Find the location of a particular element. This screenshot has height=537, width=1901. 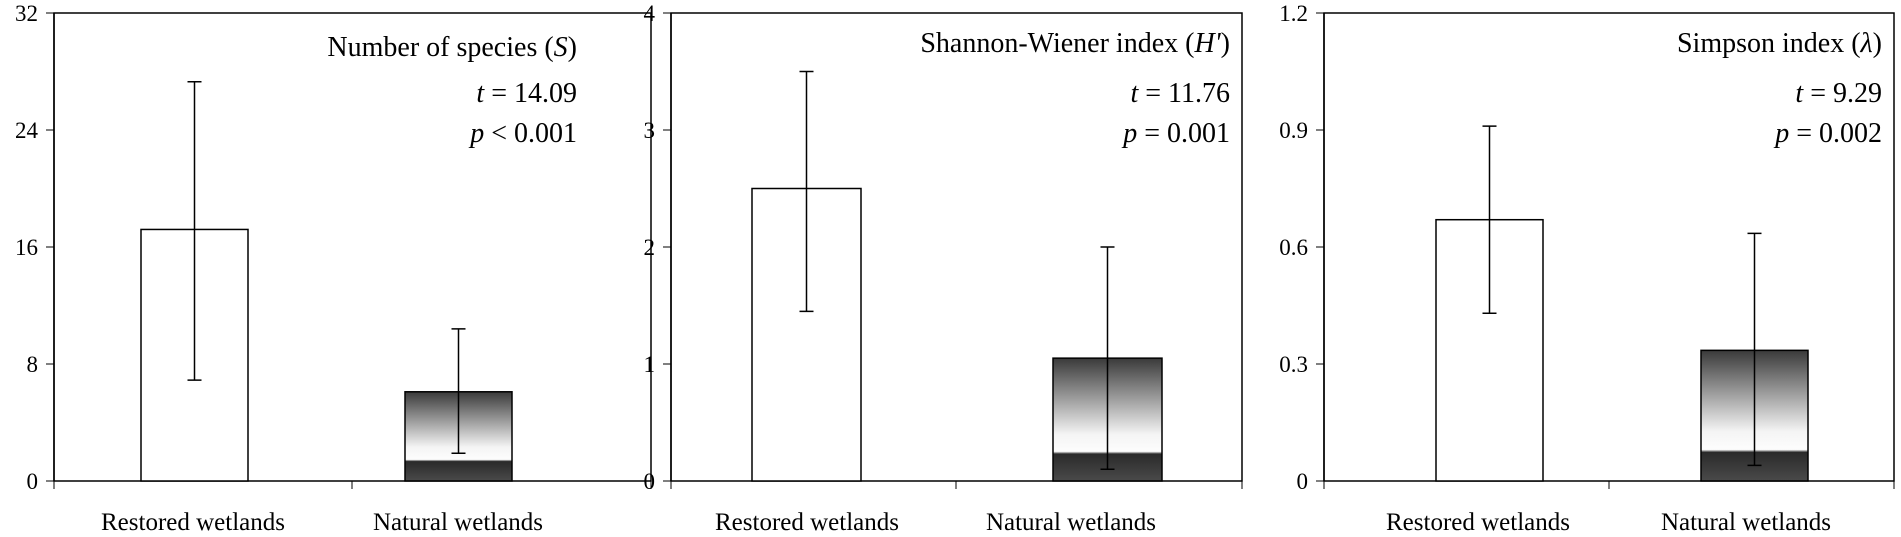

y-tick-label: 32 is located at coordinates (26, 13).